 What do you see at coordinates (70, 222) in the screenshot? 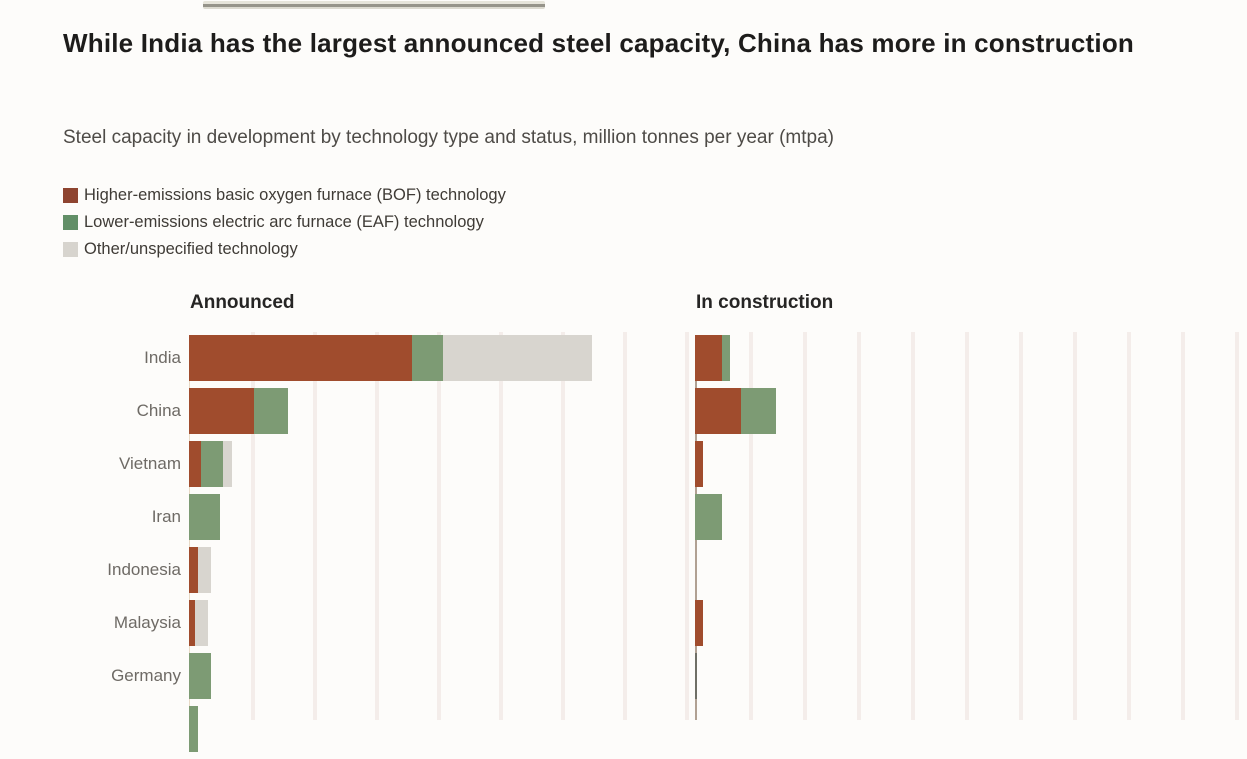
I see `legend-swatch-eaf` at bounding box center [70, 222].